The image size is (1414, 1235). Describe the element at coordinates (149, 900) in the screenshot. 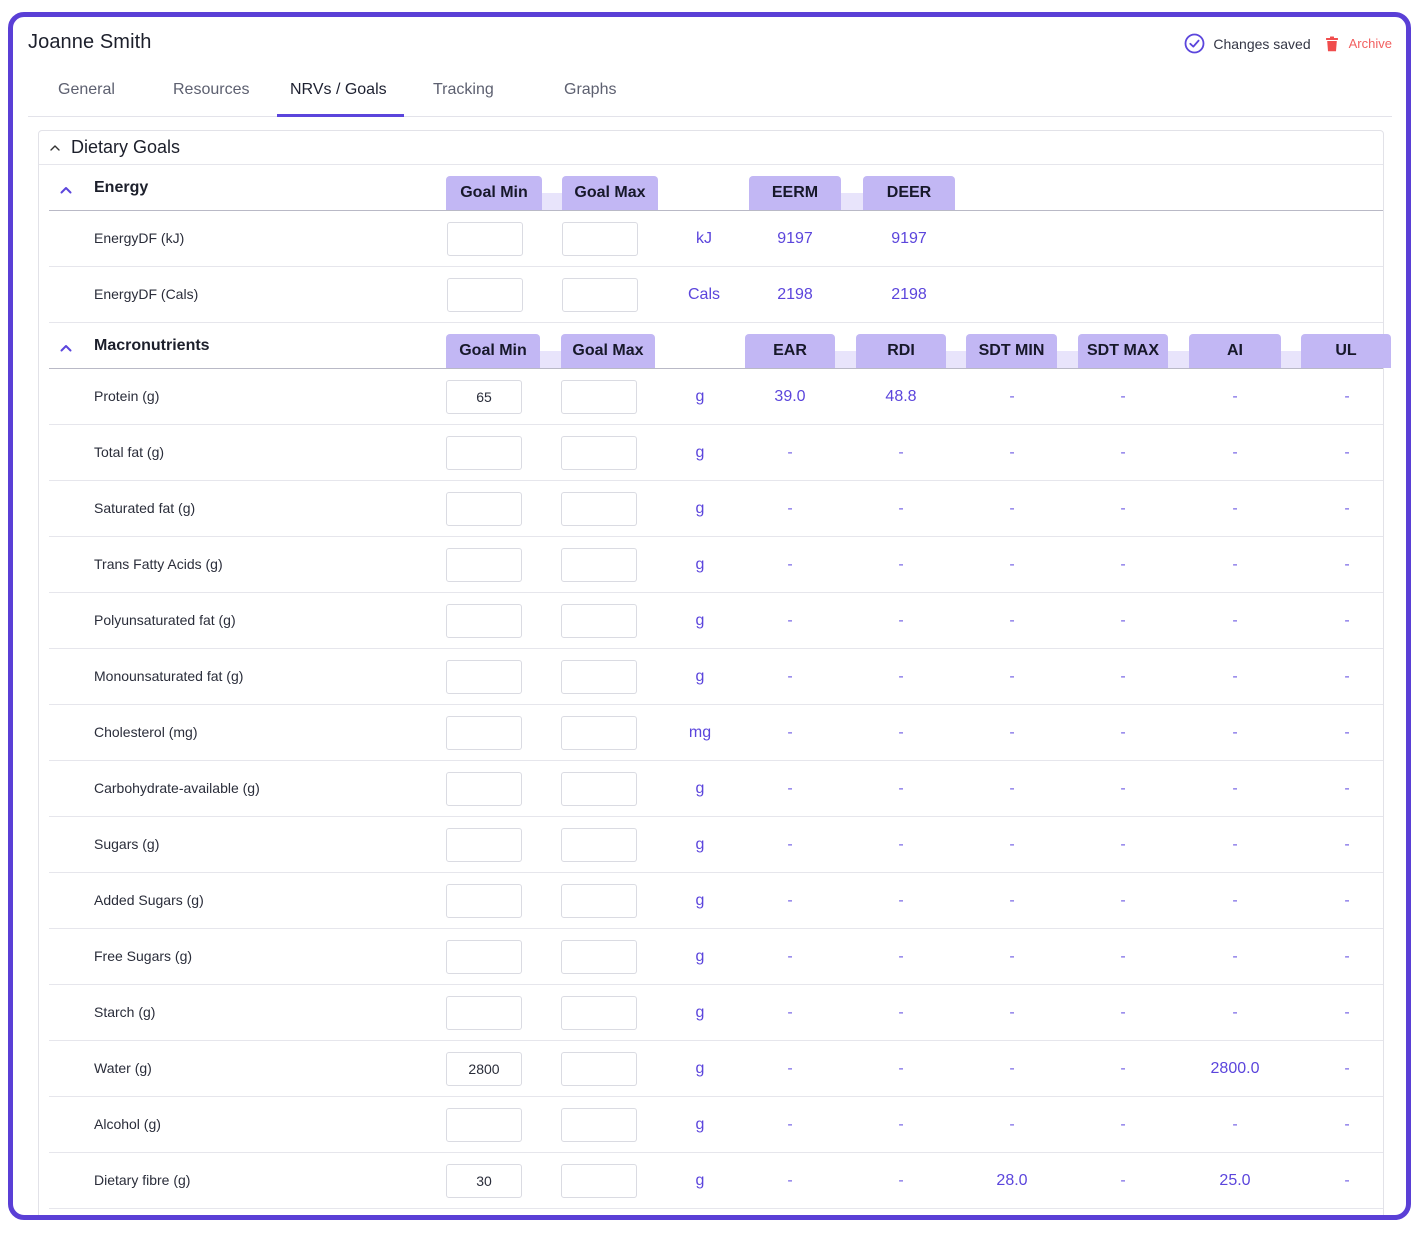

I see `nutrient-label: Added Sugars (g)` at that location.